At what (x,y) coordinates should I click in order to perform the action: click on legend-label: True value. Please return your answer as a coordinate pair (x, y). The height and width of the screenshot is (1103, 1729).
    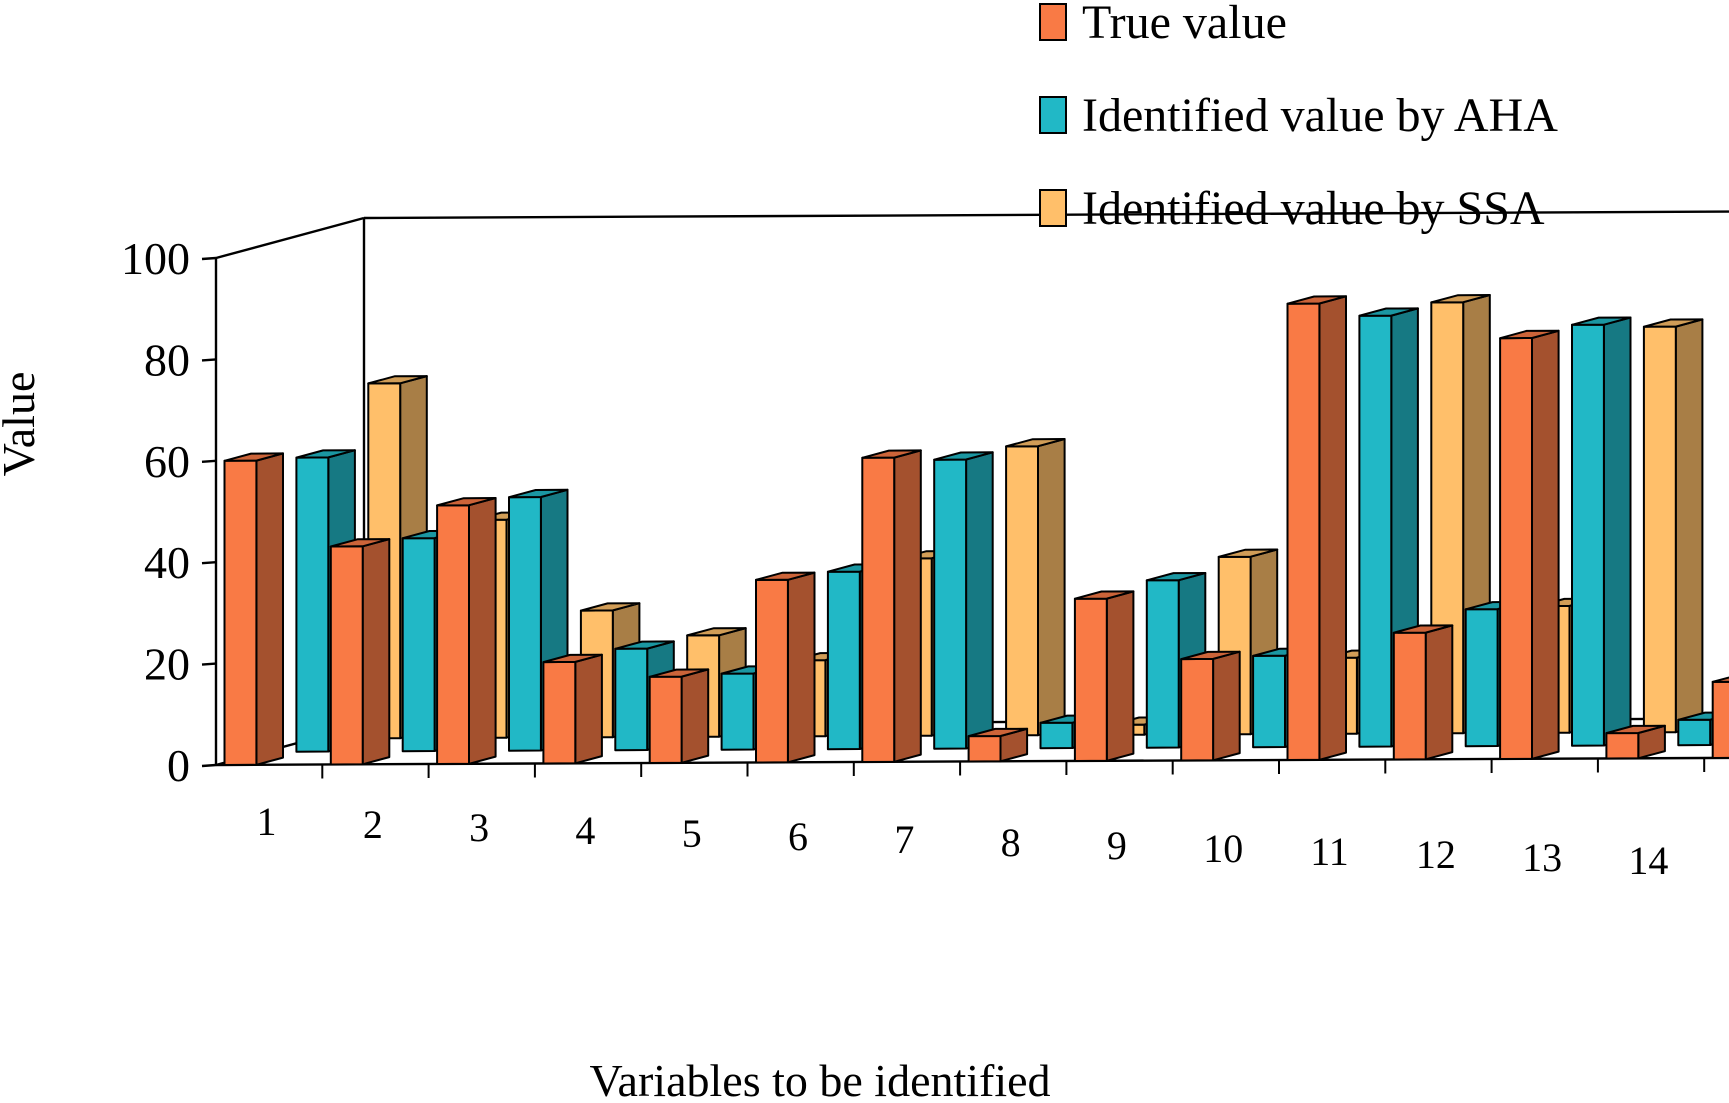
    Looking at the image, I should click on (1184, 24).